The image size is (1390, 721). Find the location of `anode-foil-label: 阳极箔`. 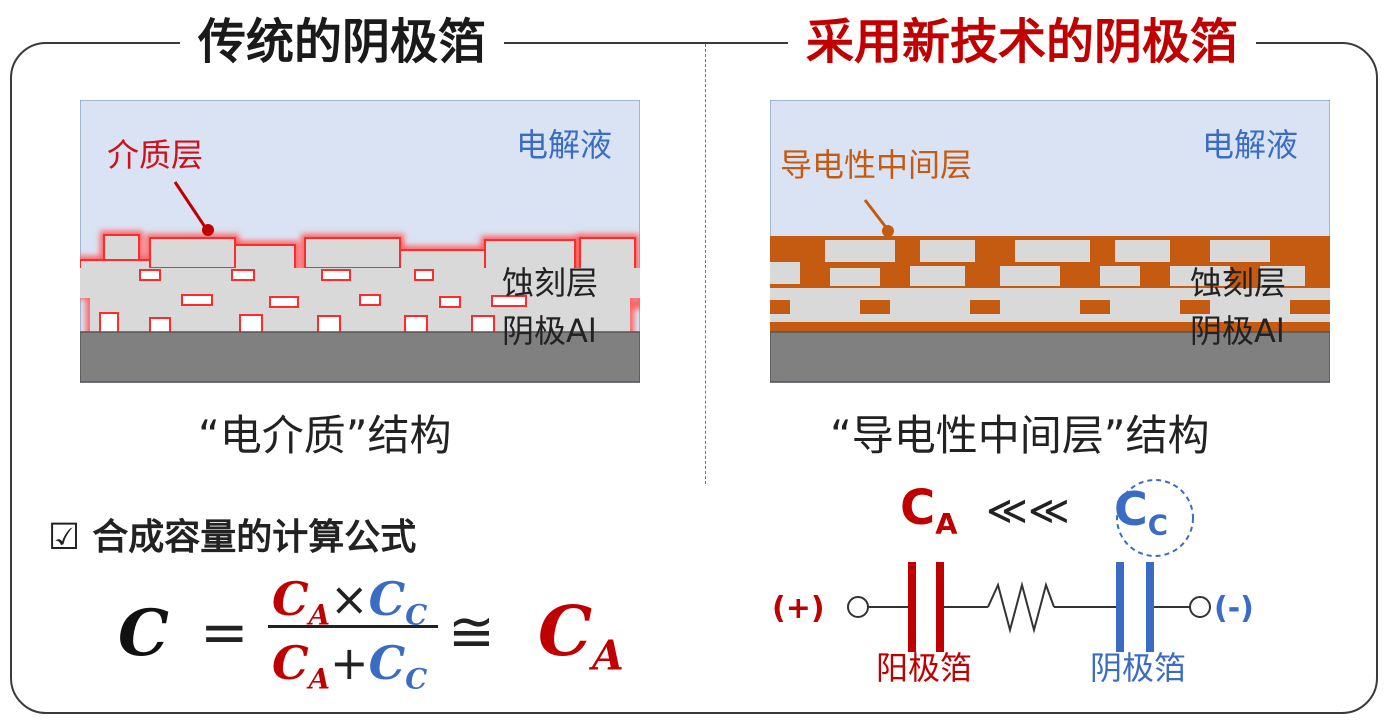

anode-foil-label: 阳极箔 is located at coordinates (924, 668).